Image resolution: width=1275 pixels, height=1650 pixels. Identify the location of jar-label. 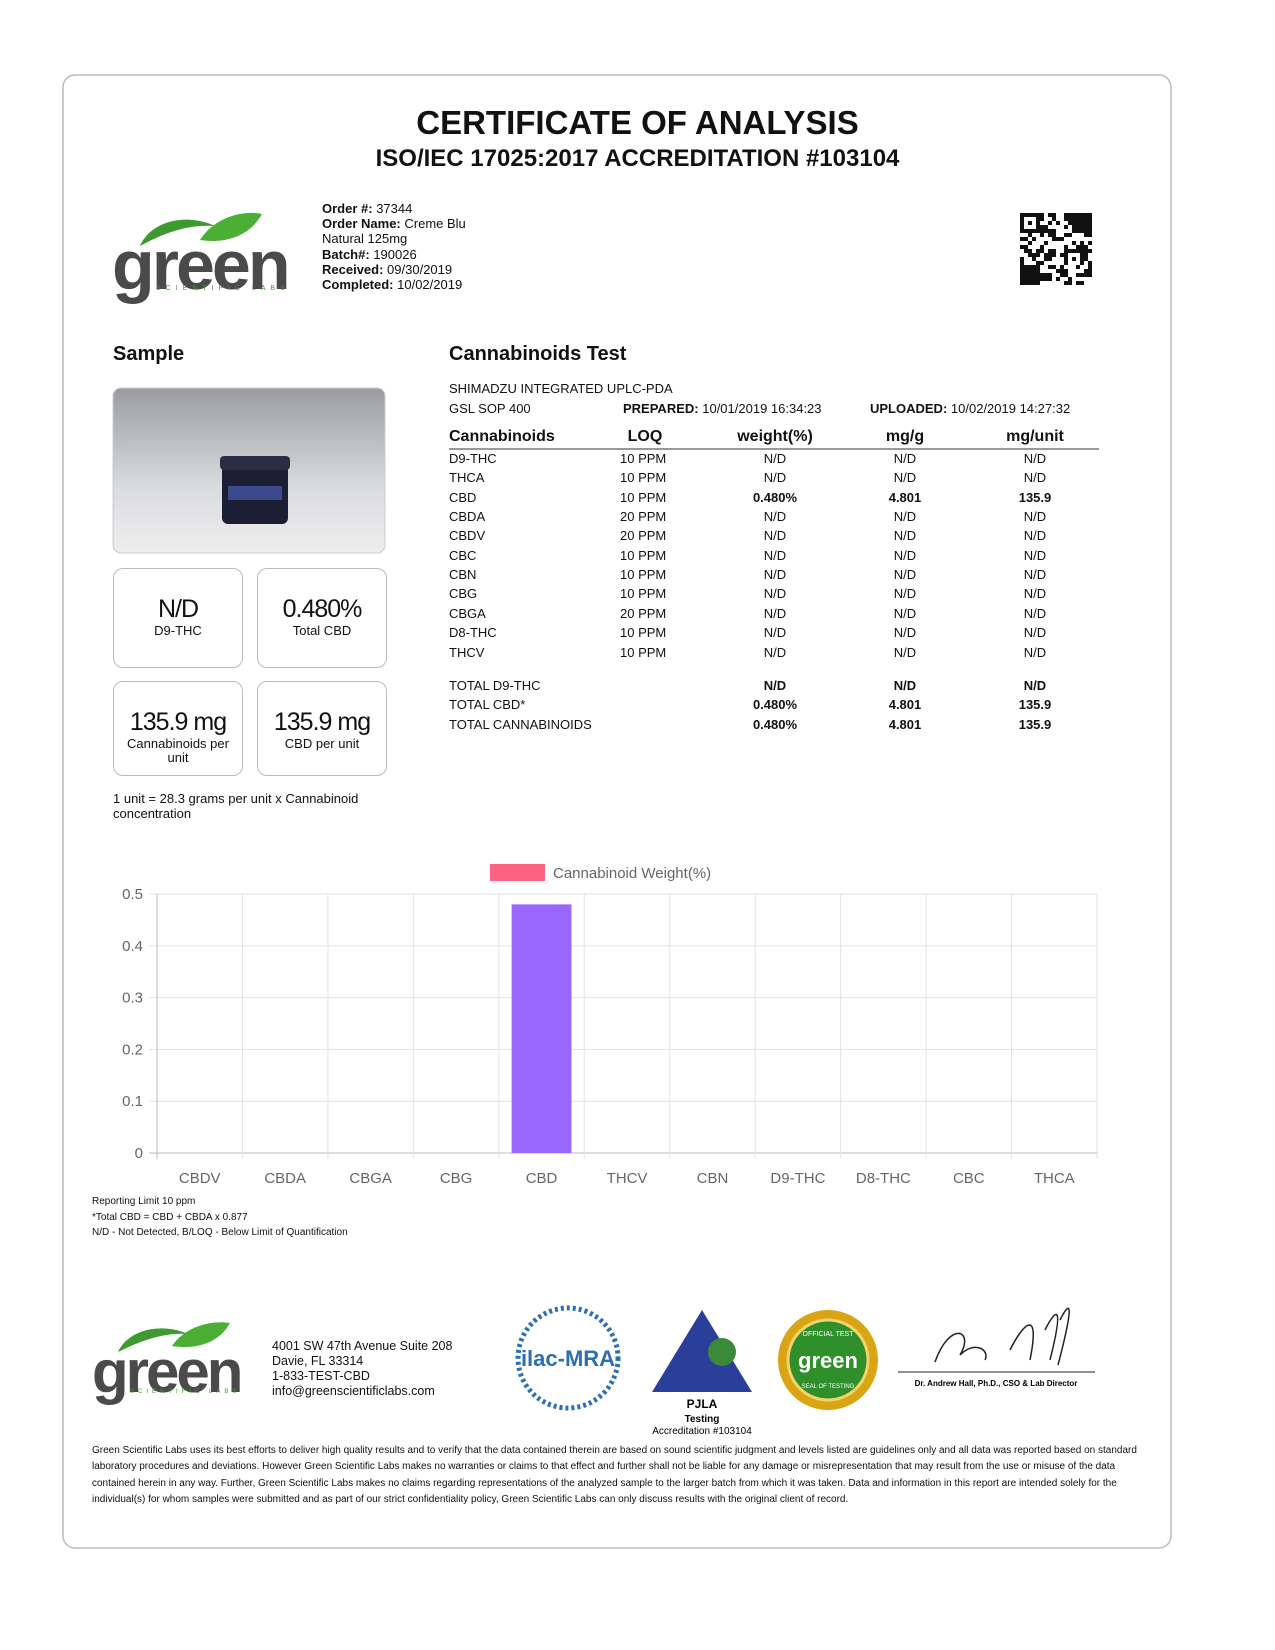
(255, 493).